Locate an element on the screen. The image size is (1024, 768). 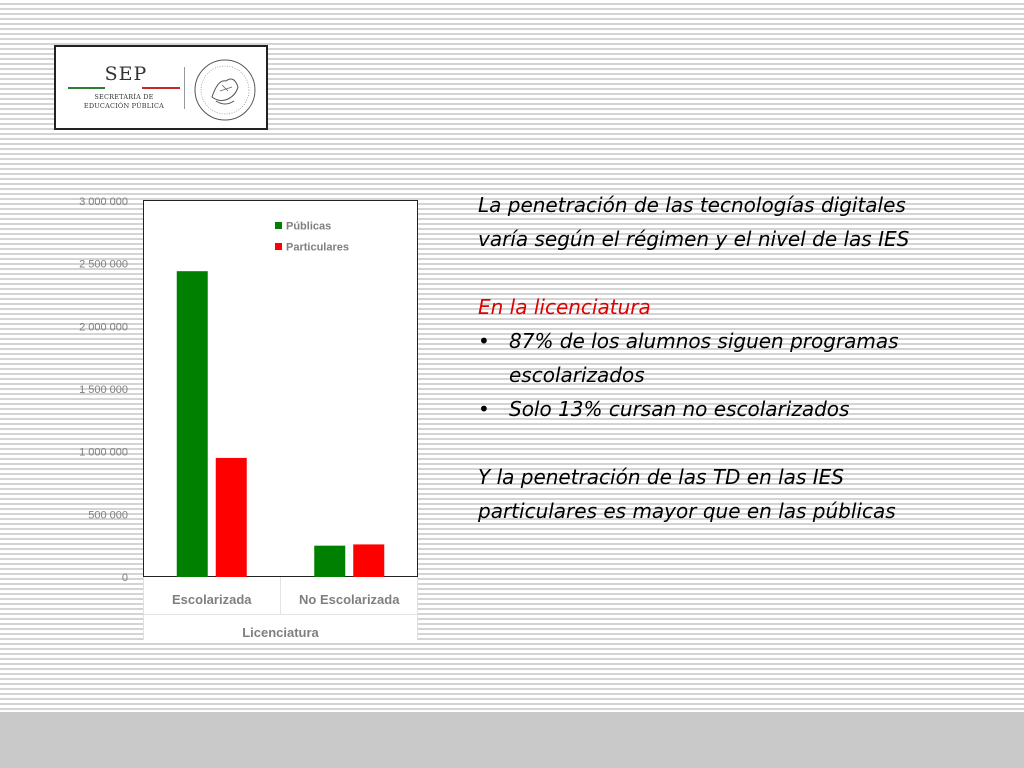
bar-públicas-no-escolarizada is located at coordinates (330, 561).